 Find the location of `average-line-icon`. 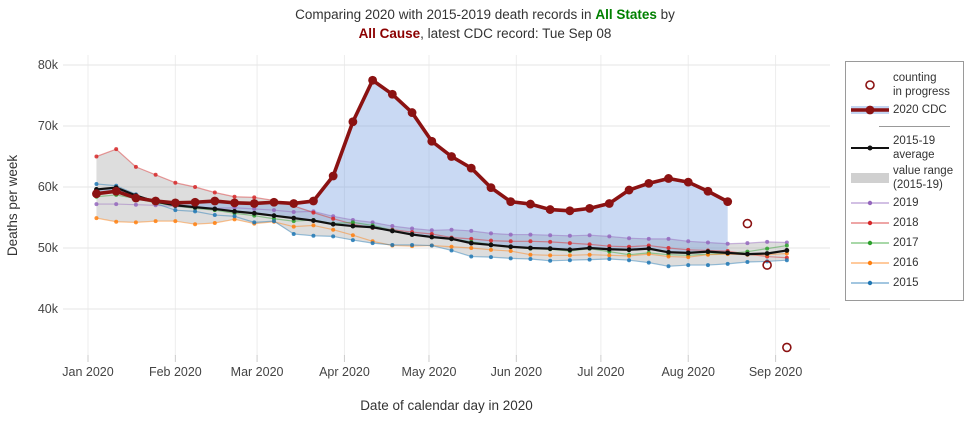

average-line-icon is located at coordinates (870, 148).